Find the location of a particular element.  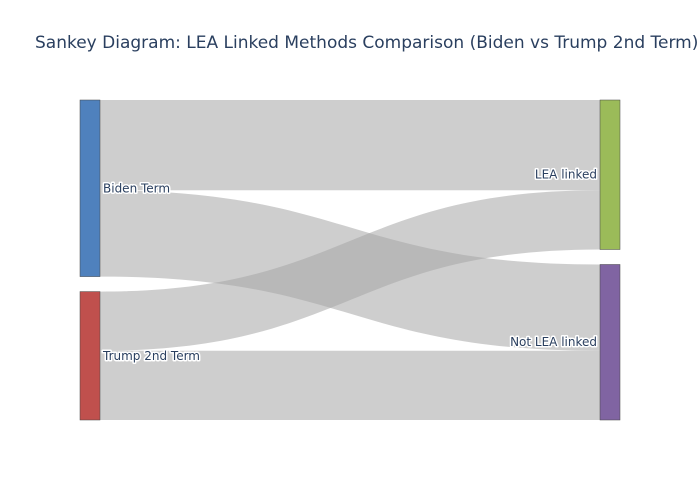

node-notlea is located at coordinates (610, 342).